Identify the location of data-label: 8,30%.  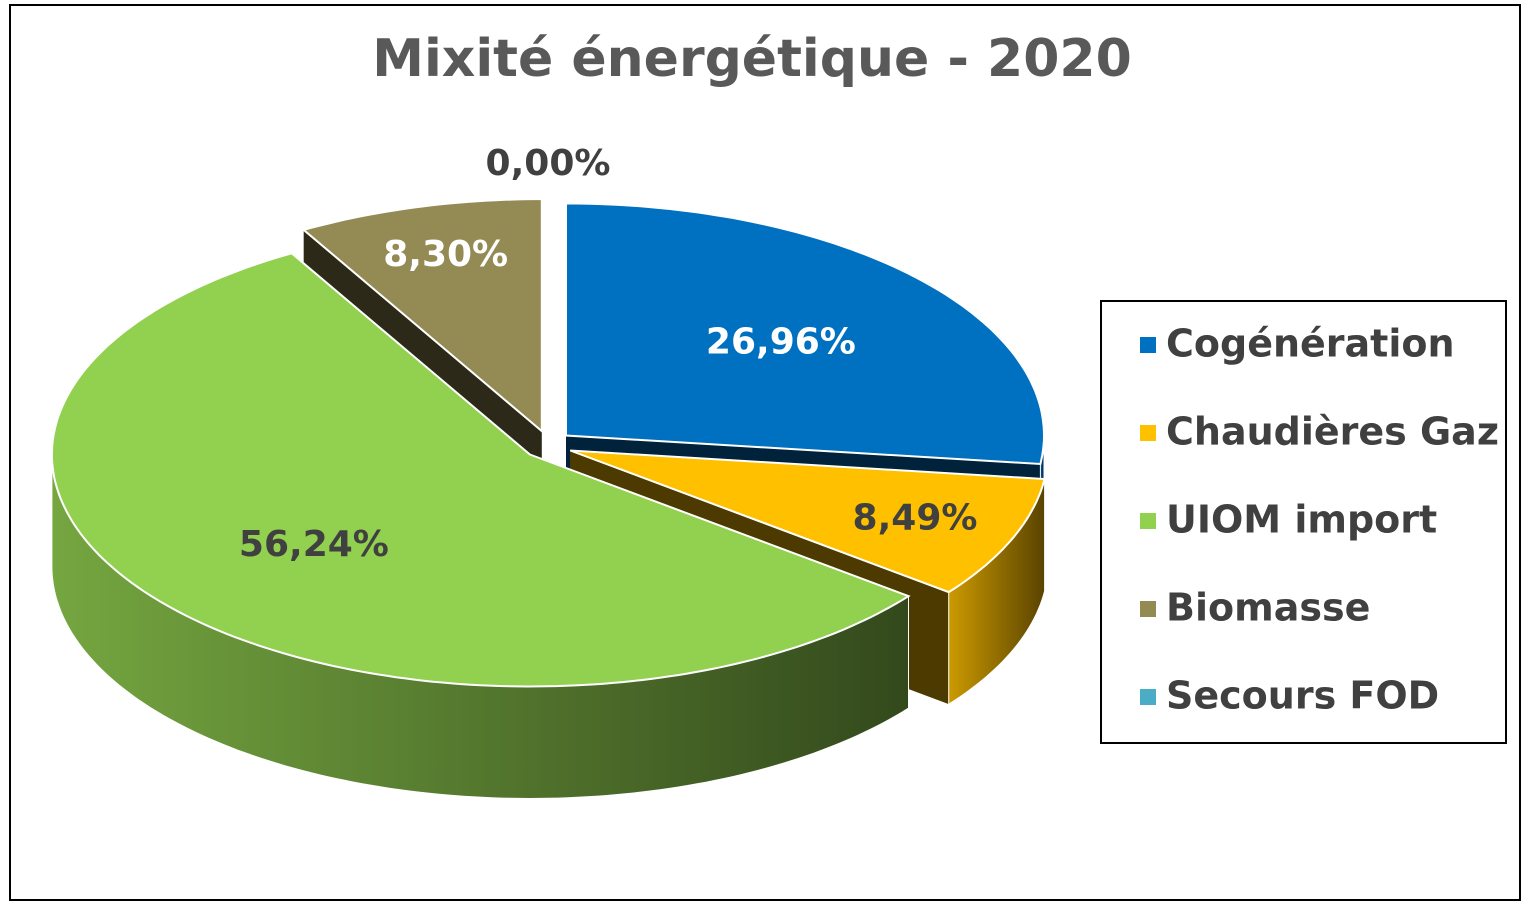
(445, 254).